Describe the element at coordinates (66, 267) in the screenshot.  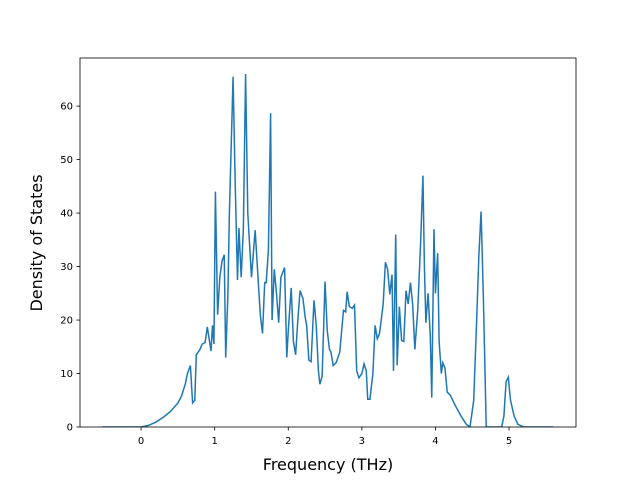
I see `y-tick-label: 30` at that location.